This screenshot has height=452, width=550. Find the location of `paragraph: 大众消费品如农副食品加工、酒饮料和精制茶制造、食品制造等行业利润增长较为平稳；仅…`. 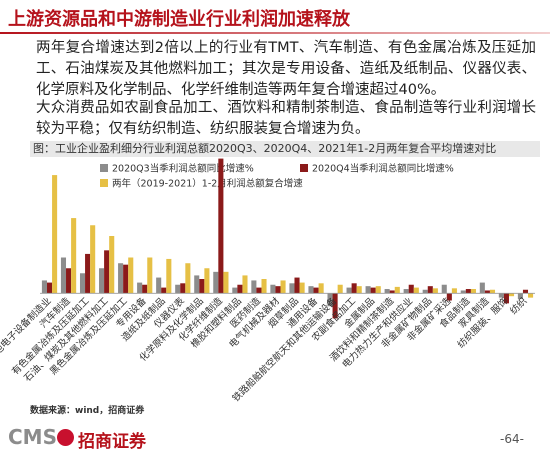

paragraph: 大众消费品如农副食品加工、酒饮料和精制茶制造、食品制造等行业利润增长较为平稳；仅… is located at coordinates (286, 118).